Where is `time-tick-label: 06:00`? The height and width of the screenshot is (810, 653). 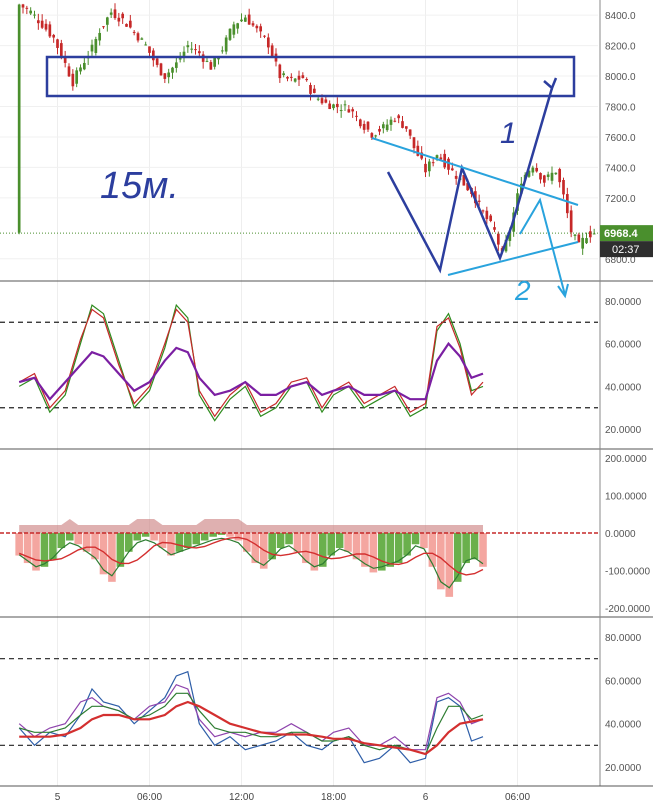
time-tick-label: 06:00 is located at coordinates (149, 797).